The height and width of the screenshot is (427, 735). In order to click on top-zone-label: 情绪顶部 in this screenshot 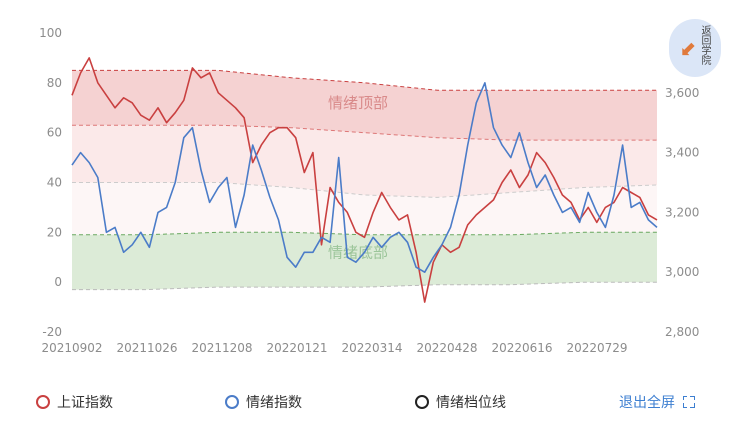, I will do `click(358, 103)`.